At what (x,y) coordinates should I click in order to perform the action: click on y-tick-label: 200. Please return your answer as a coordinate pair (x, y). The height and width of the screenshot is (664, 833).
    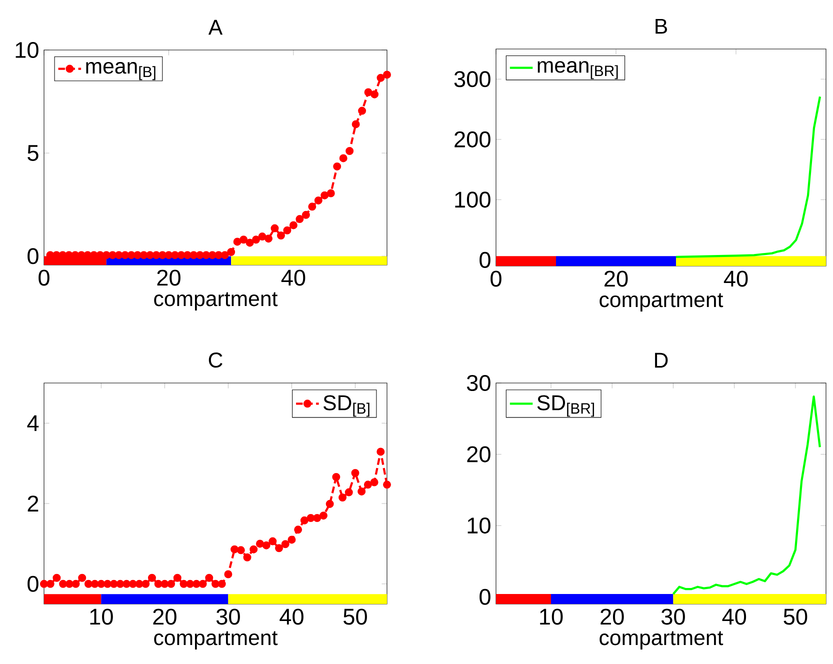
    Looking at the image, I should click on (472, 139).